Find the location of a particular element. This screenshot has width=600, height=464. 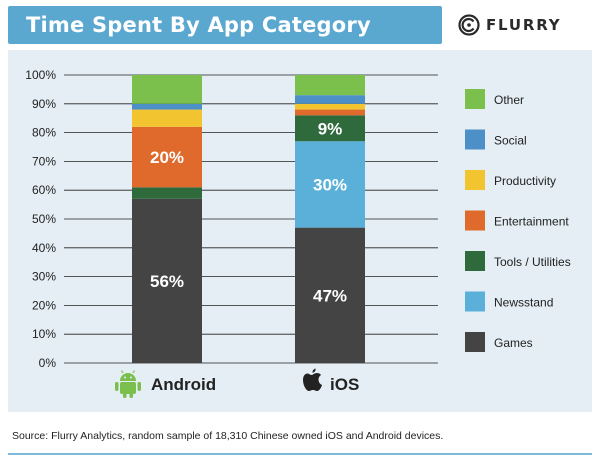

title-bar: Time Spent By App Category is located at coordinates (225, 25).